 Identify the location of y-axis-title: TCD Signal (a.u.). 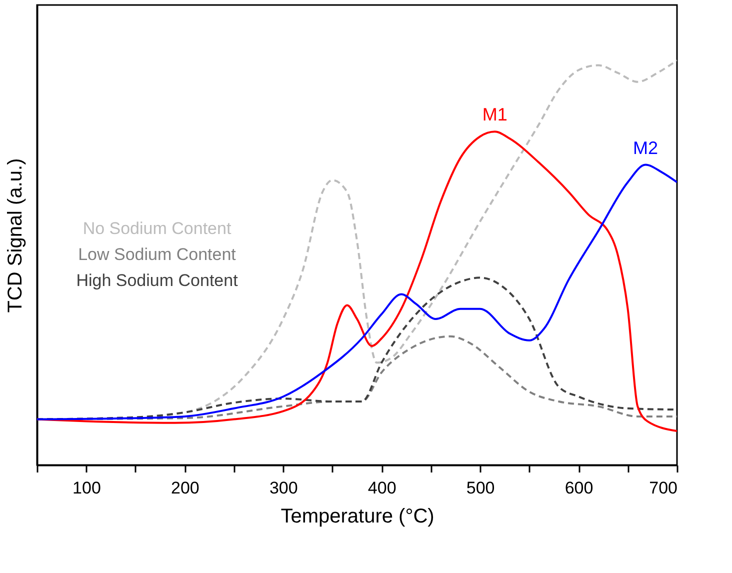
(15, 235).